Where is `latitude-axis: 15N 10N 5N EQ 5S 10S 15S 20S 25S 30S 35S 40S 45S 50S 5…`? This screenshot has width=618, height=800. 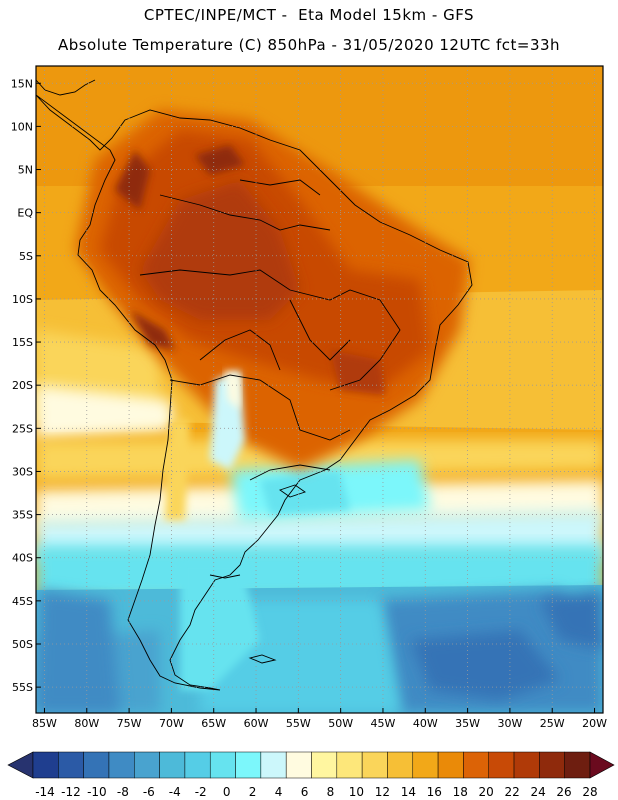
latitude-axis: 15N 10N 5N EQ 5S 10S 15S 20S 25S 30S 35S 40S 45S 50S 5… is located at coordinates (26, 385).